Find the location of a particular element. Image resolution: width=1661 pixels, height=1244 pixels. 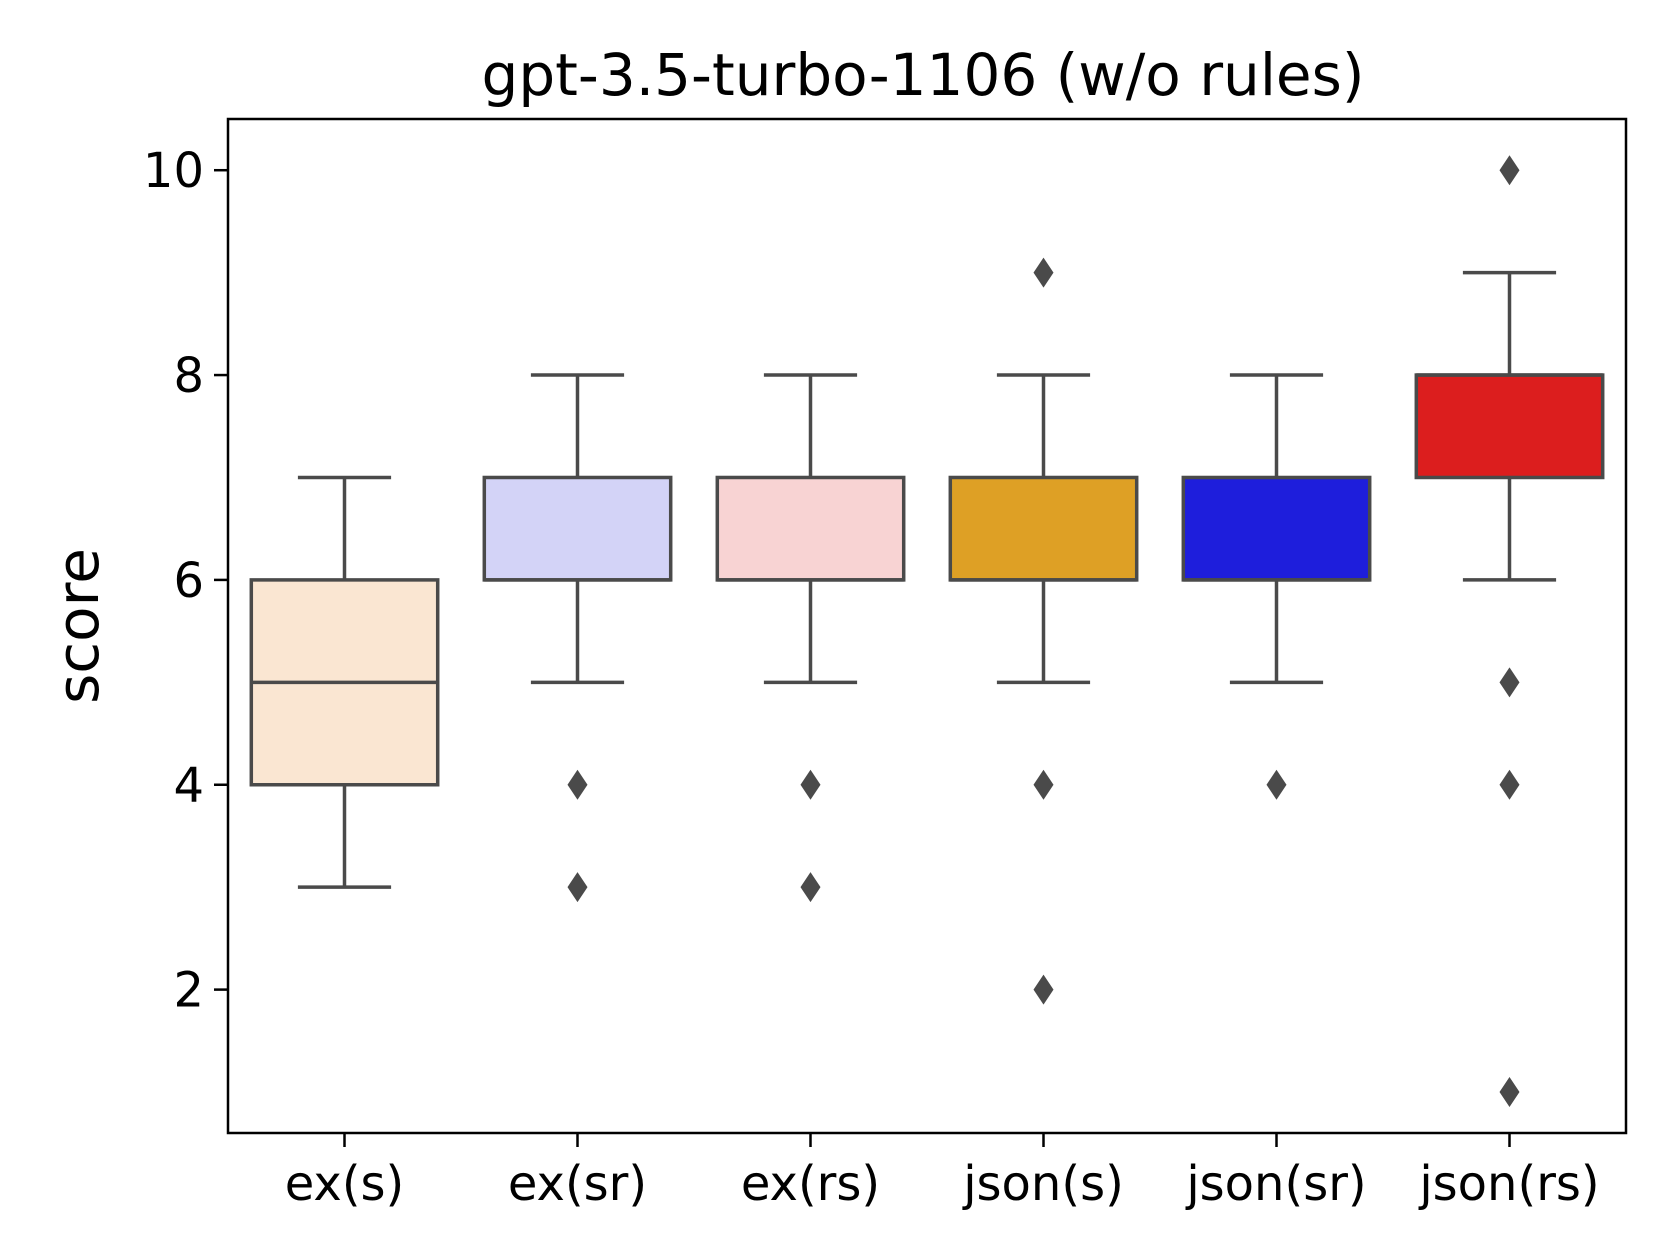

y-tick-label: 6 is located at coordinates (188, 581).